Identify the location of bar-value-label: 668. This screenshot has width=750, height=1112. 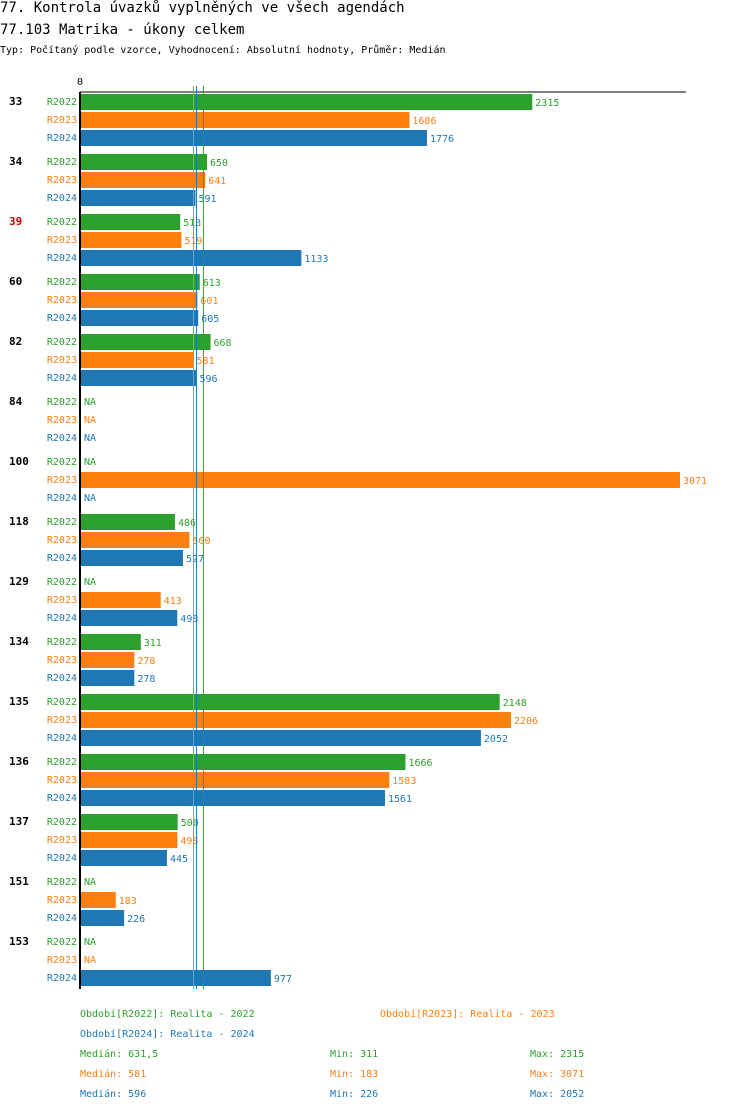
(223, 343).